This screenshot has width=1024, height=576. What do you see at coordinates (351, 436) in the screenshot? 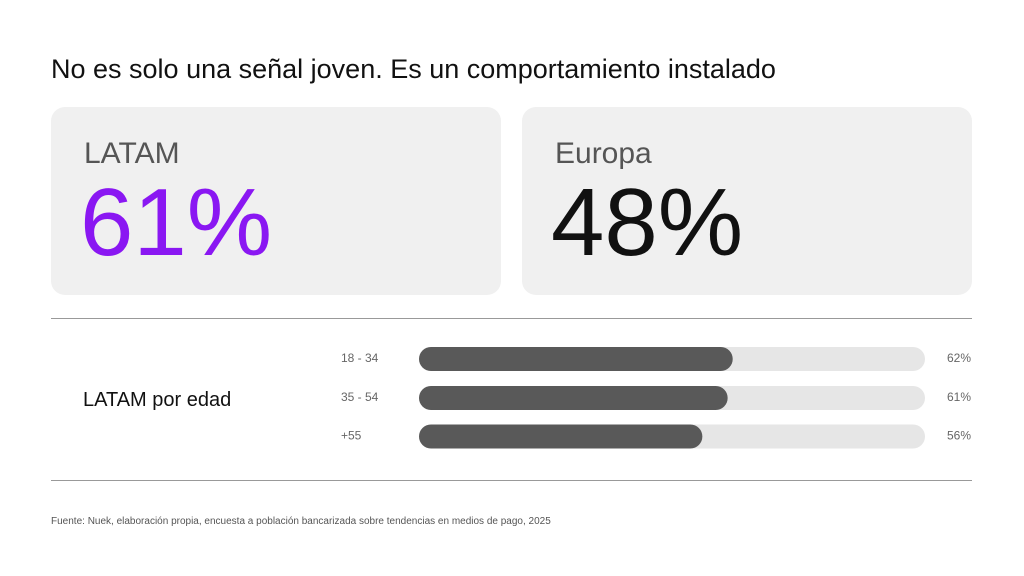
I see `category-label: +55` at bounding box center [351, 436].